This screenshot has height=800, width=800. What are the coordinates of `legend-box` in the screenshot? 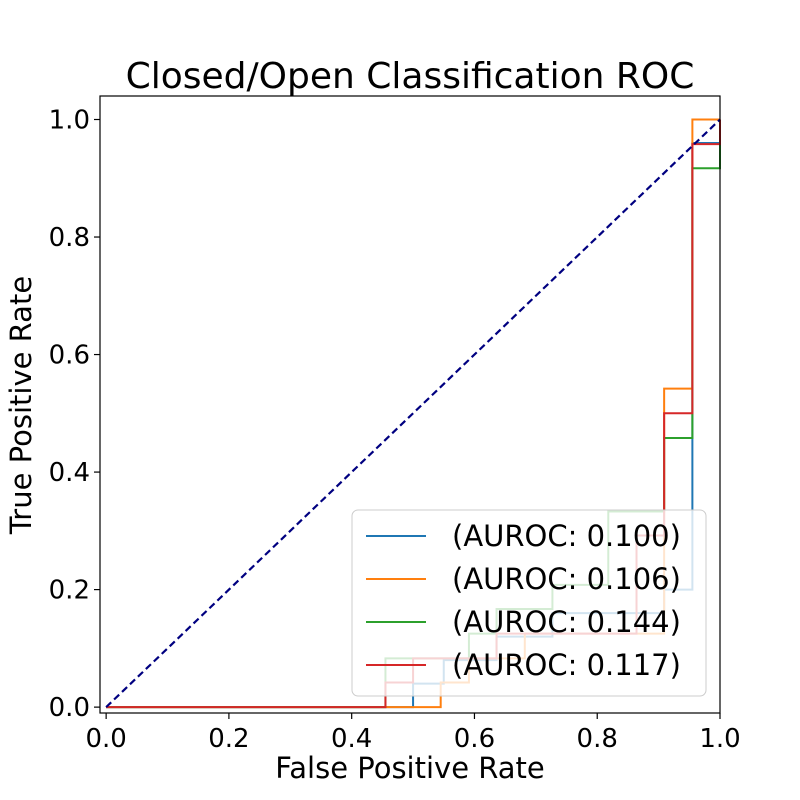 It's located at (529, 603).